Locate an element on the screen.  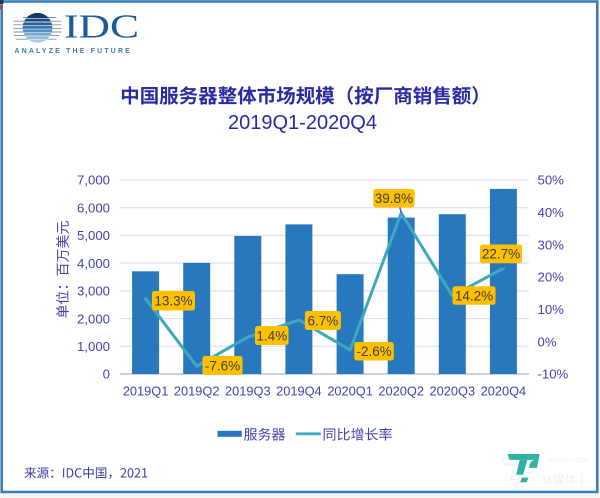
svg-text: 2020Q3 is located at coordinates (453, 390).